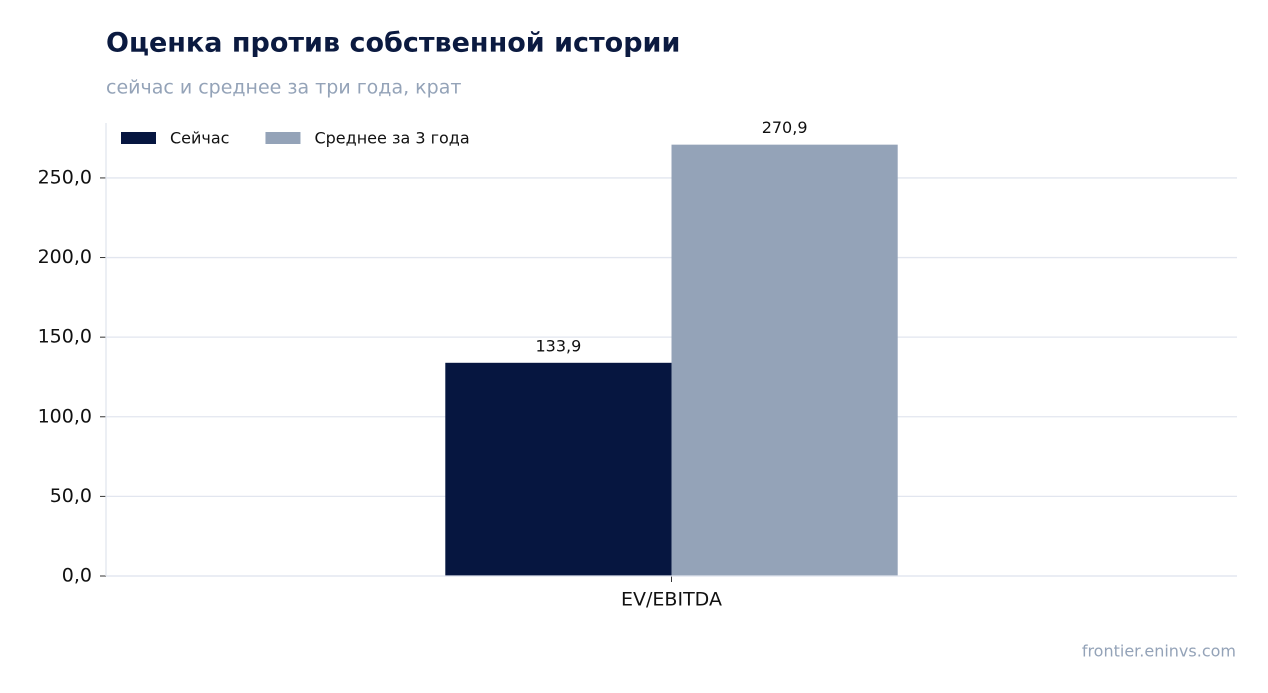 The height and width of the screenshot is (693, 1268). Describe the element at coordinates (393, 43) in the screenshot. I see `chart-title: Оценка против собственной истории` at that location.